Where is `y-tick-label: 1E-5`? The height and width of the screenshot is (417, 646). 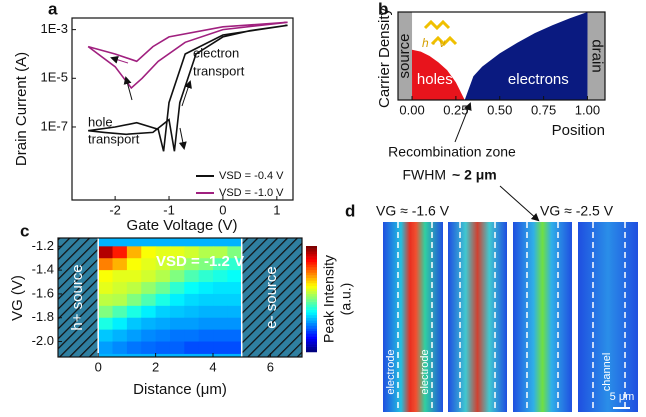 y-tick-label: 1E-5 is located at coordinates (54, 77).